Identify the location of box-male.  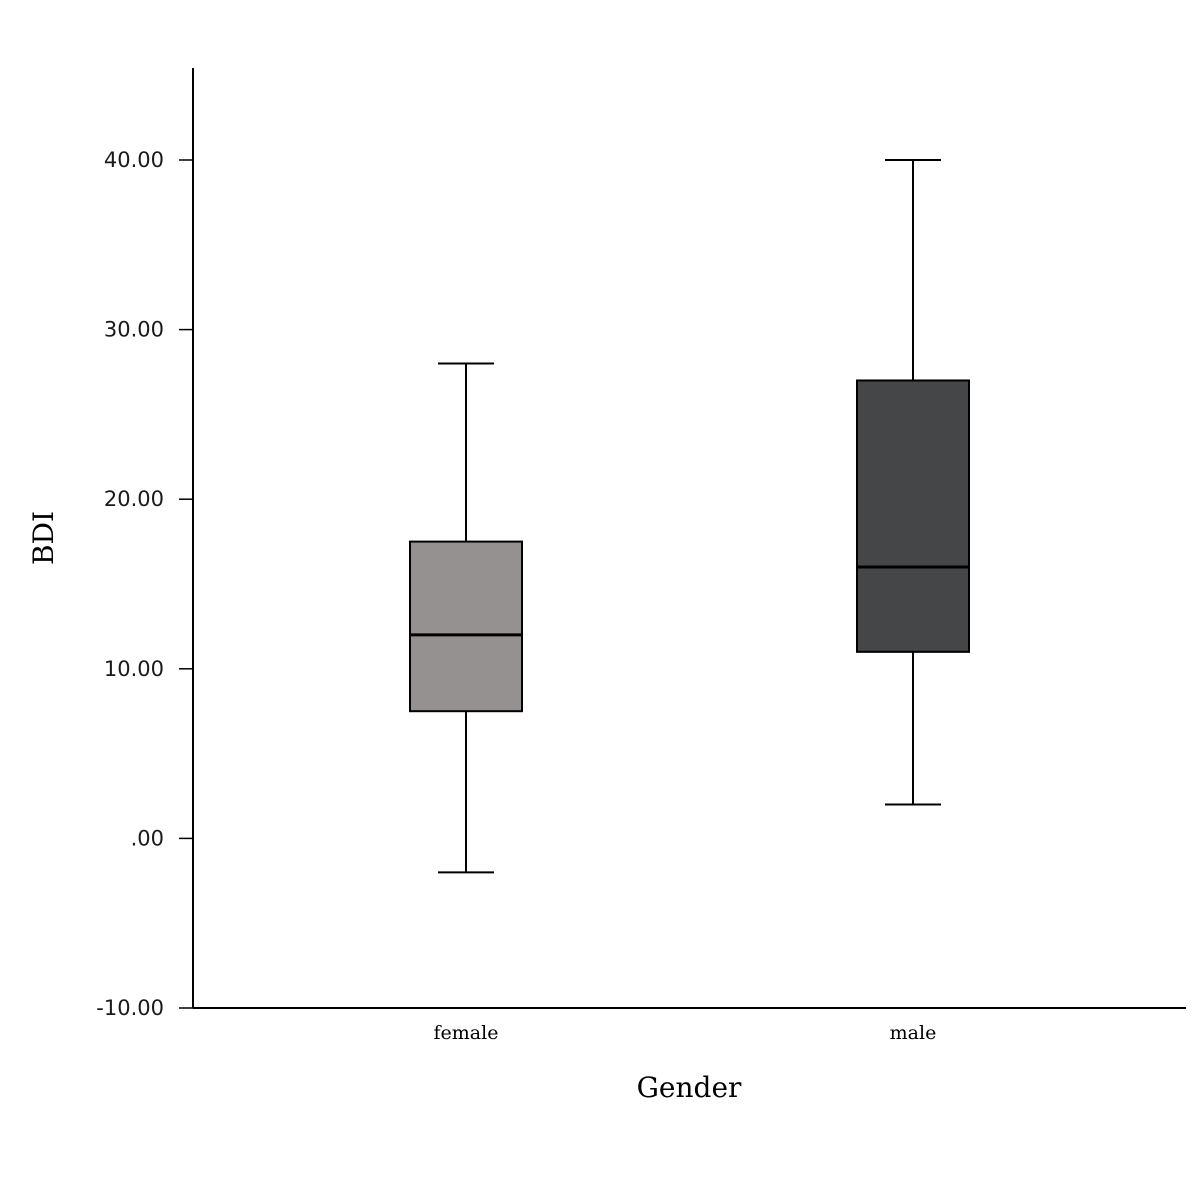
(913, 482).